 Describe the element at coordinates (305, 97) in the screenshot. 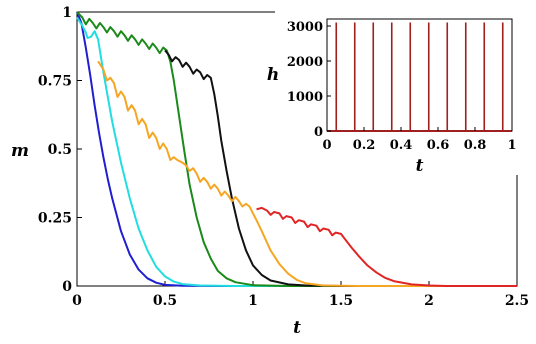

I see `inset-y-tick-label: 1000` at that location.